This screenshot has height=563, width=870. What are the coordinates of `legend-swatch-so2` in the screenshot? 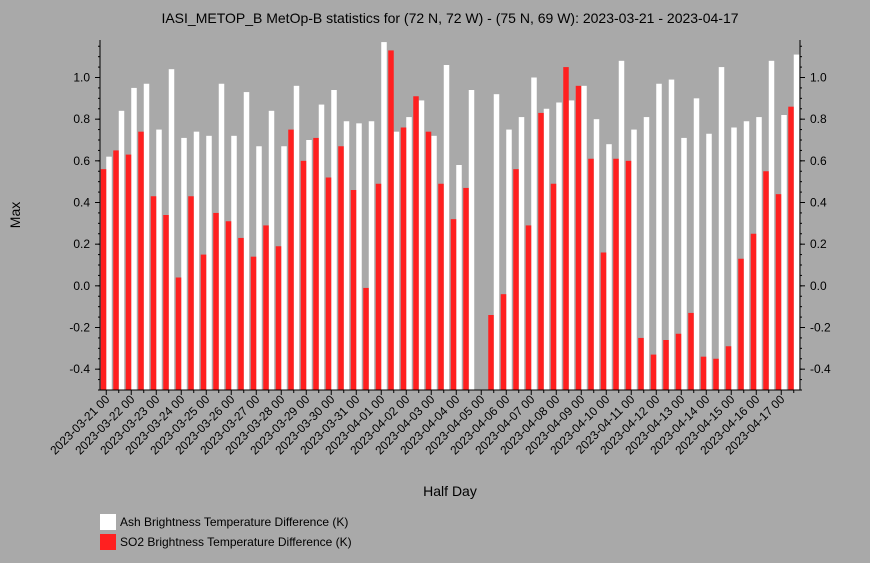 It's located at (108, 542).